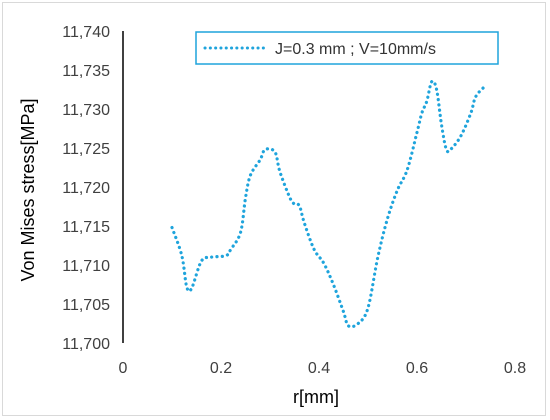  What do you see at coordinates (86, 305) in the screenshot?
I see `y-tick-label: 11,705` at bounding box center [86, 305].